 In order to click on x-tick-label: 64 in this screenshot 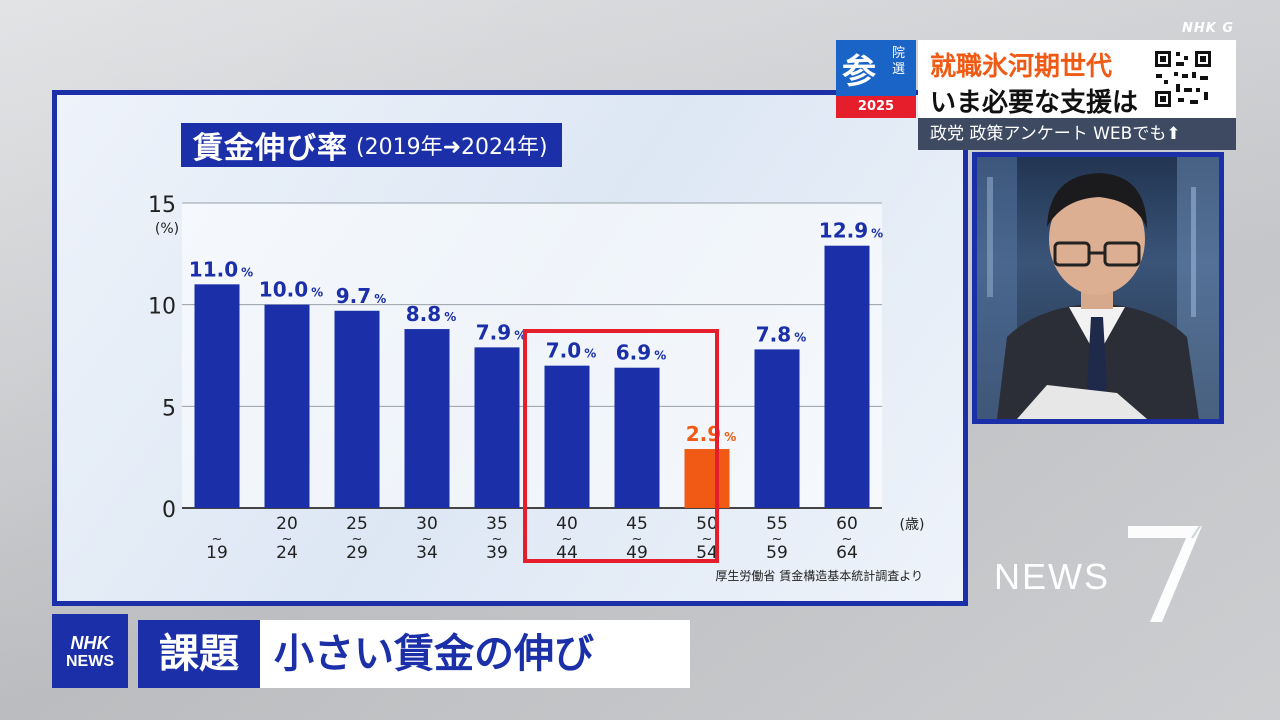, I will do `click(847, 553)`.